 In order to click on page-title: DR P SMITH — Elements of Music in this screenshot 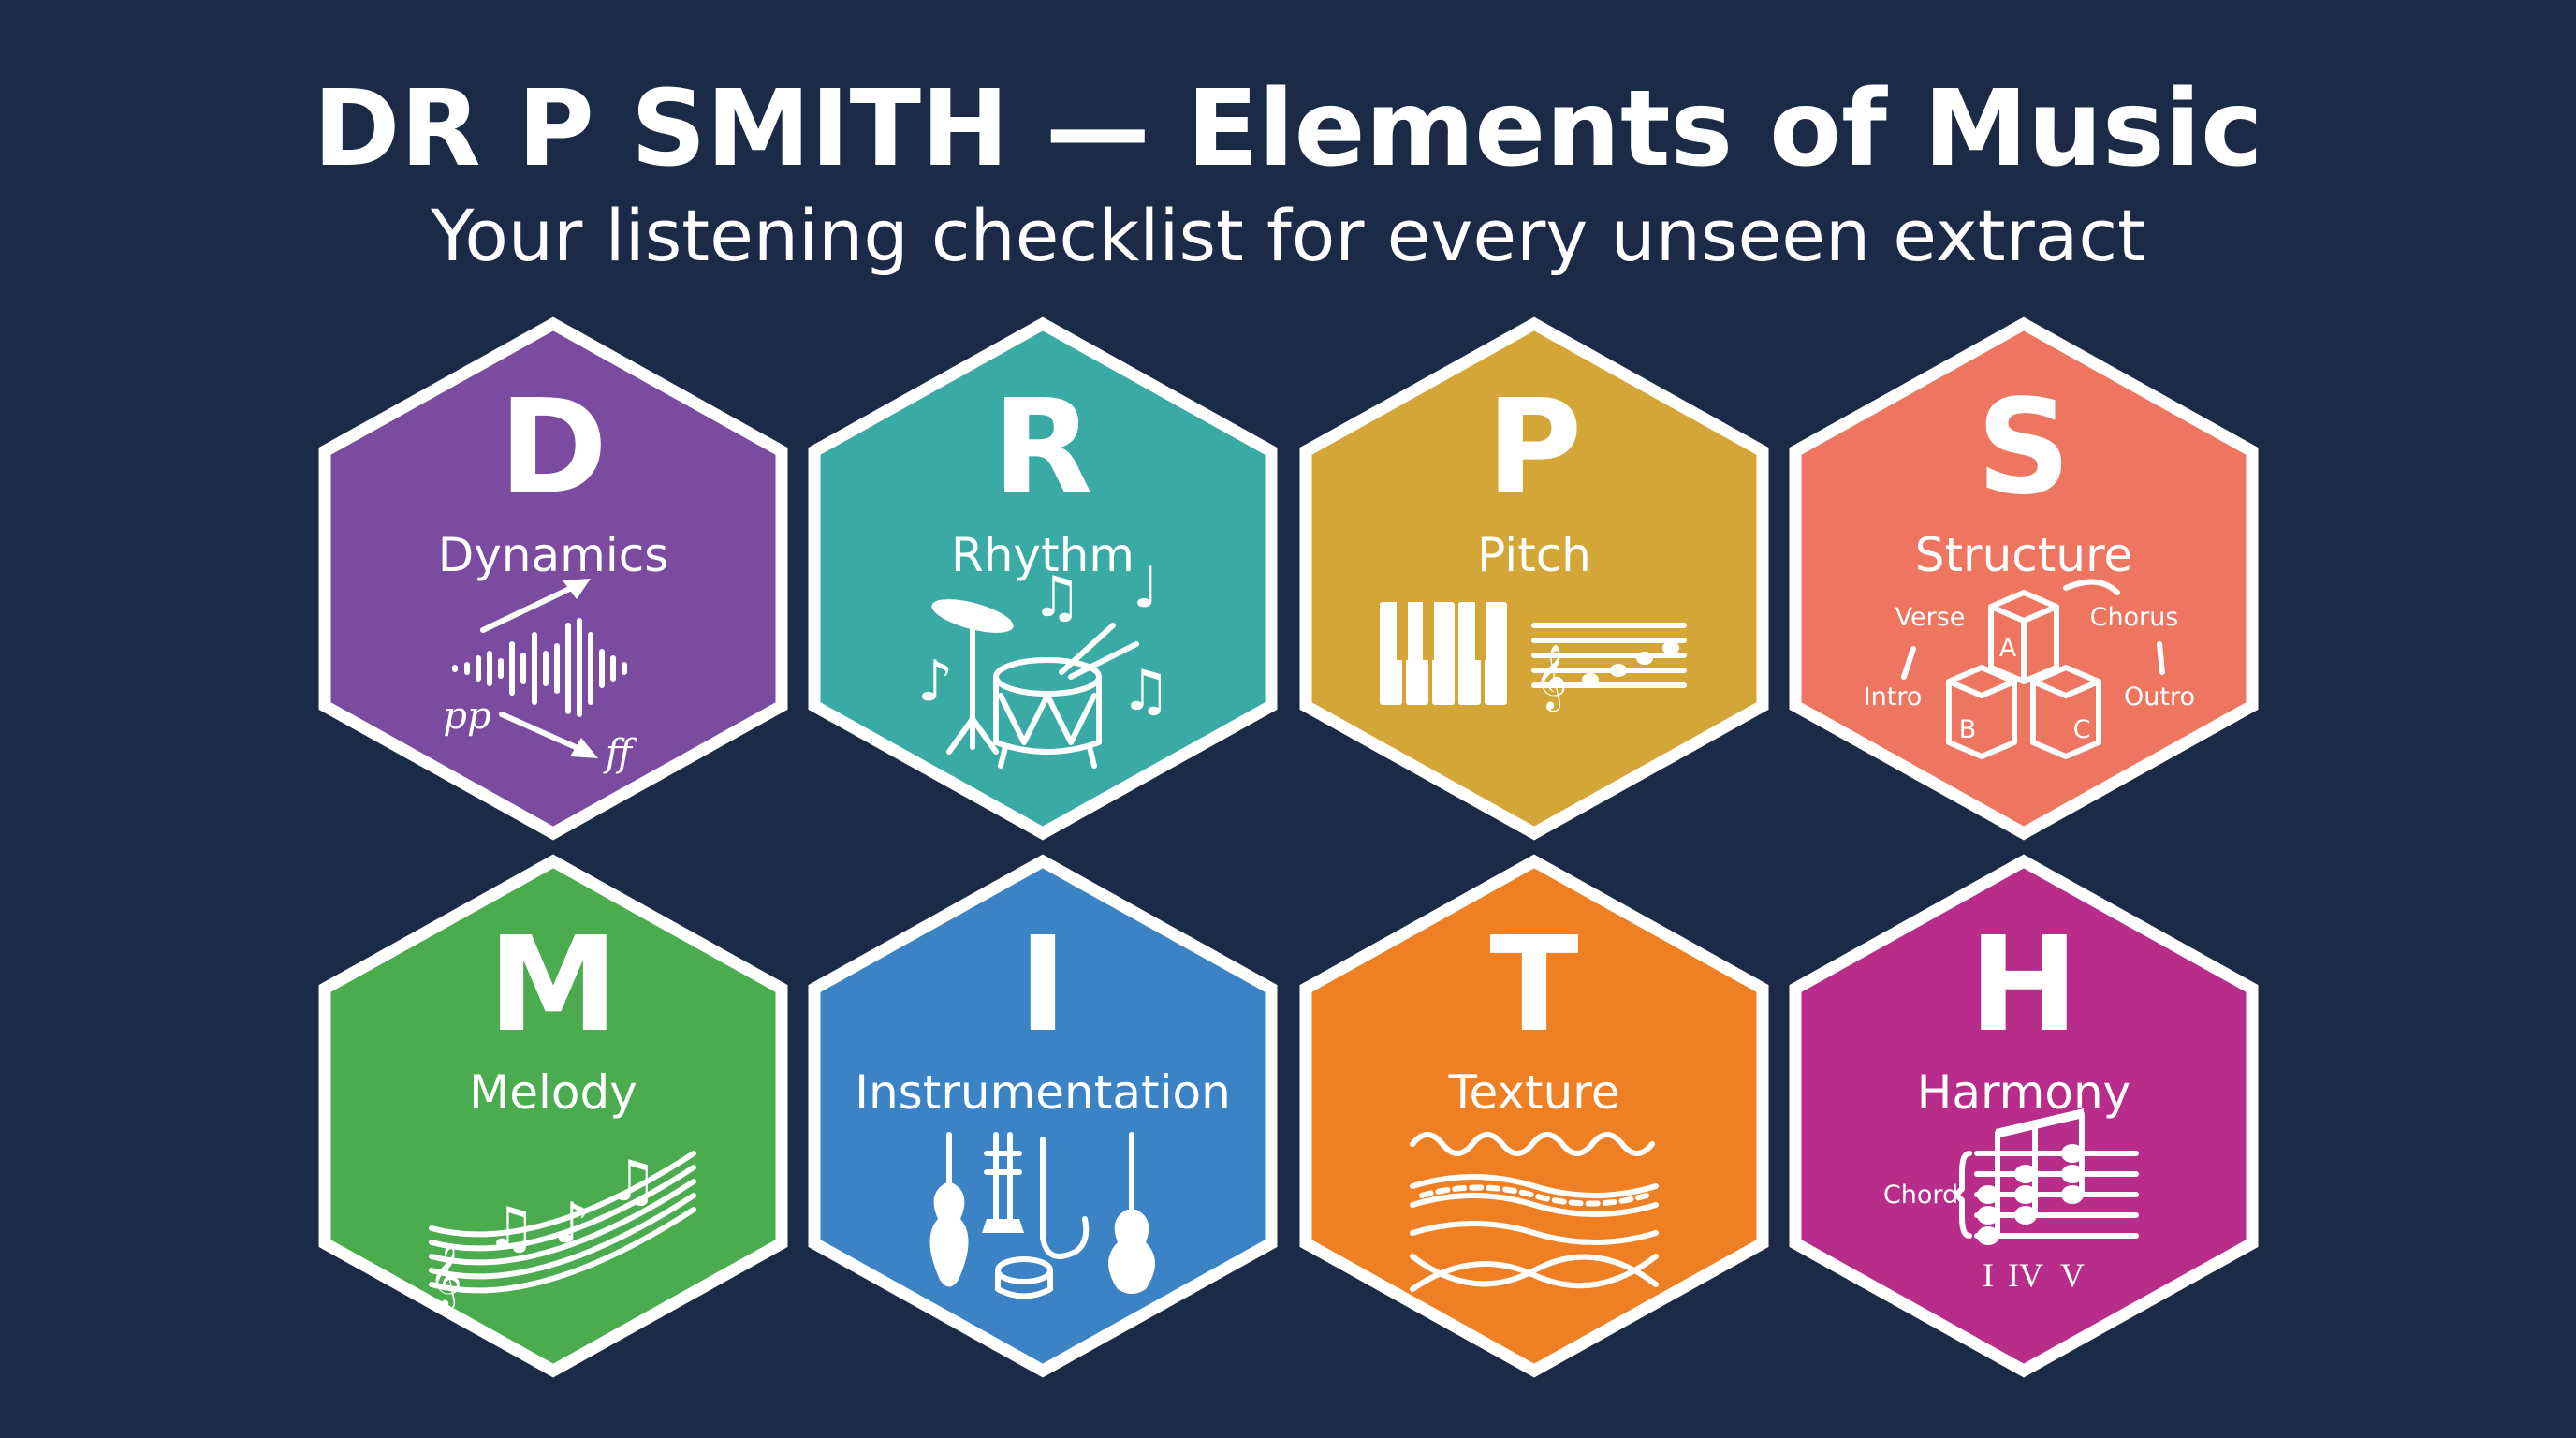, I will do `click(1288, 129)`.